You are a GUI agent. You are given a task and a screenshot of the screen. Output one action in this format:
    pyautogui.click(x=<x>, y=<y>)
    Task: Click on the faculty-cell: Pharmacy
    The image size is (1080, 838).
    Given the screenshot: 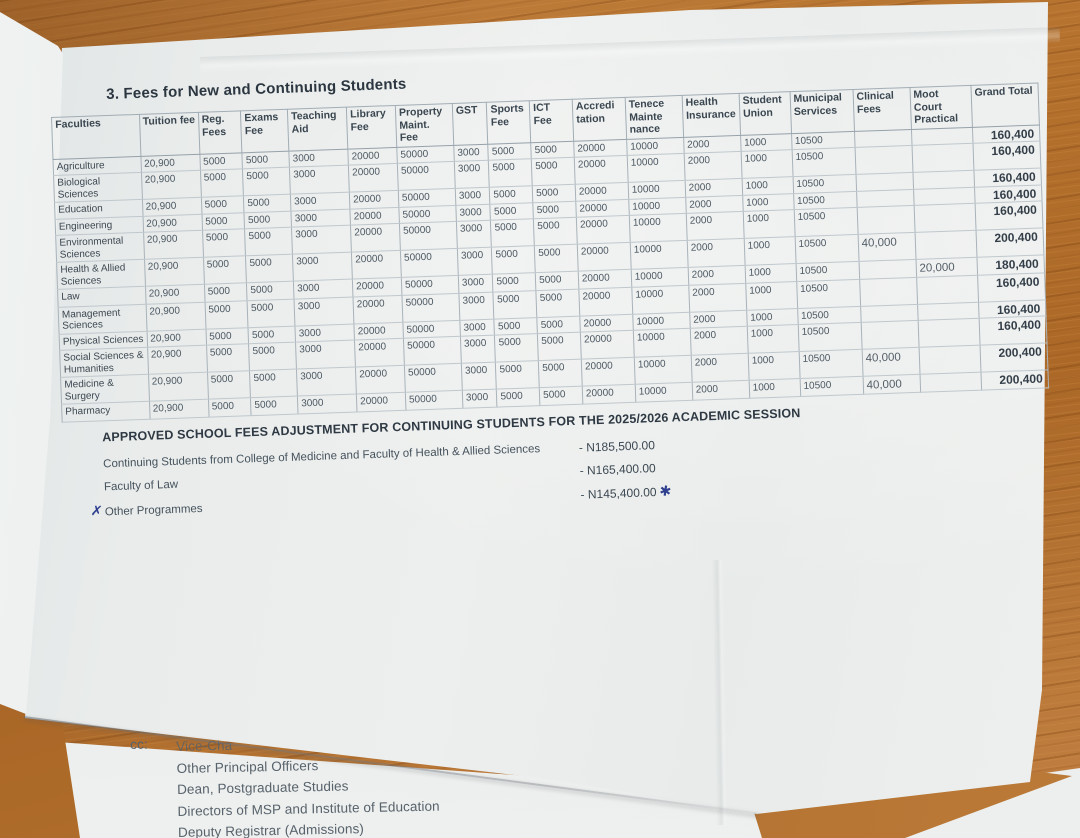 What is the action you would take?
    pyautogui.click(x=105, y=411)
    